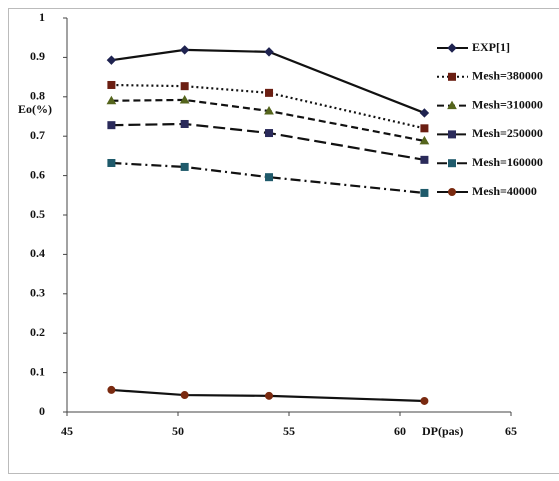 This screenshot has height=481, width=559. Describe the element at coordinates (37, 135) in the screenshot. I see `y-tick-label: 0.7` at that location.